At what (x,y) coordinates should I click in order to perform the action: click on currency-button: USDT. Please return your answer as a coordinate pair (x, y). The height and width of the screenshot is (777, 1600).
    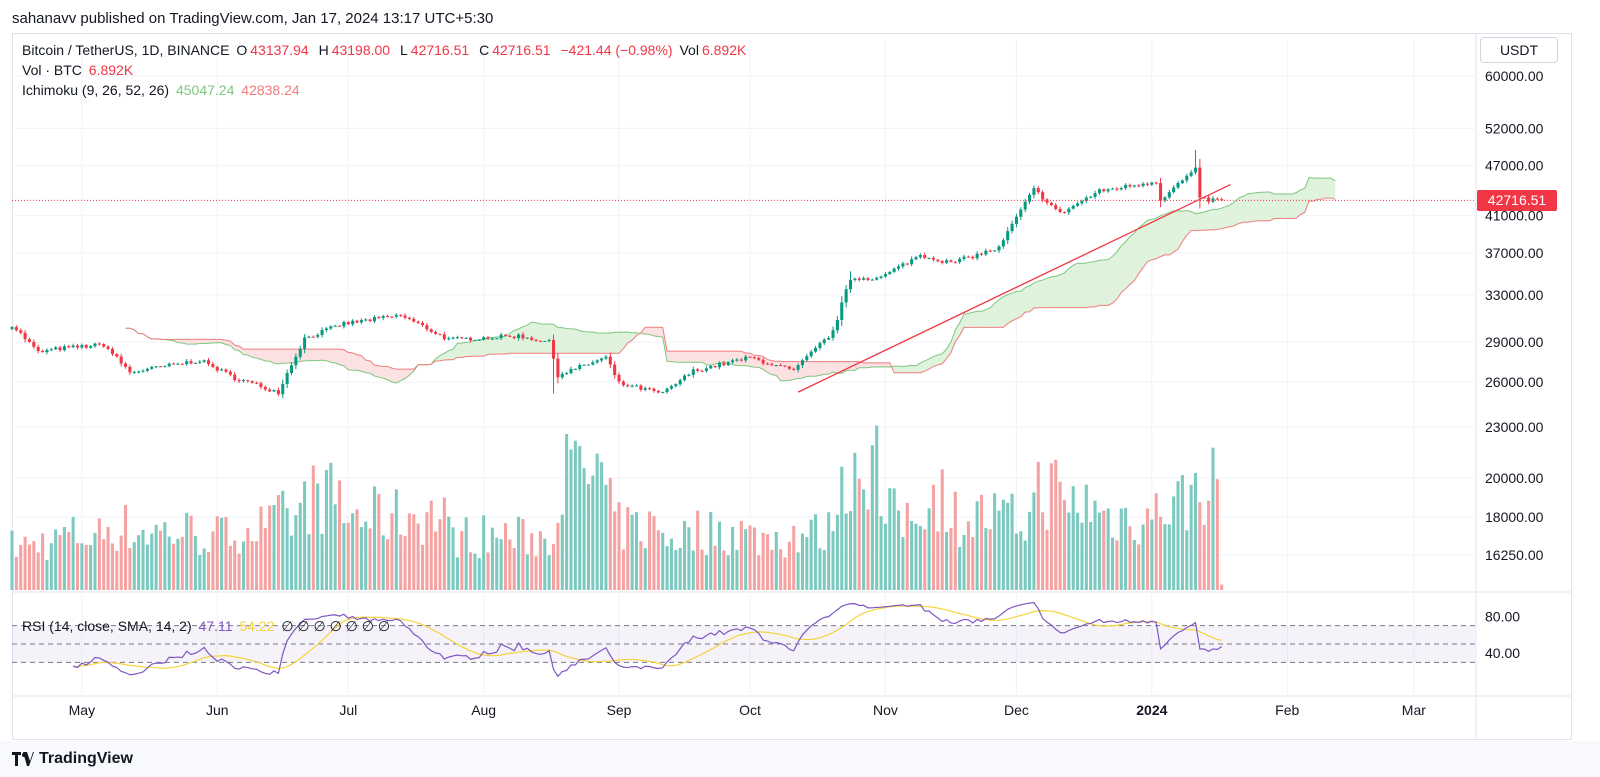
    Looking at the image, I should click on (1519, 50).